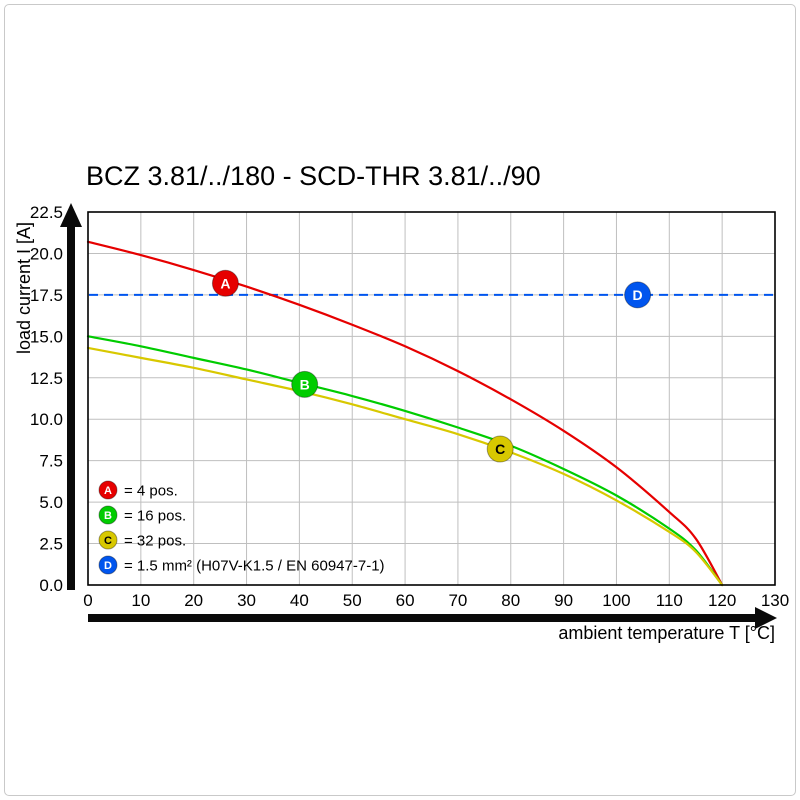 The image size is (800, 800). I want to click on legend-item-B: B = 16 pos., so click(142, 515).